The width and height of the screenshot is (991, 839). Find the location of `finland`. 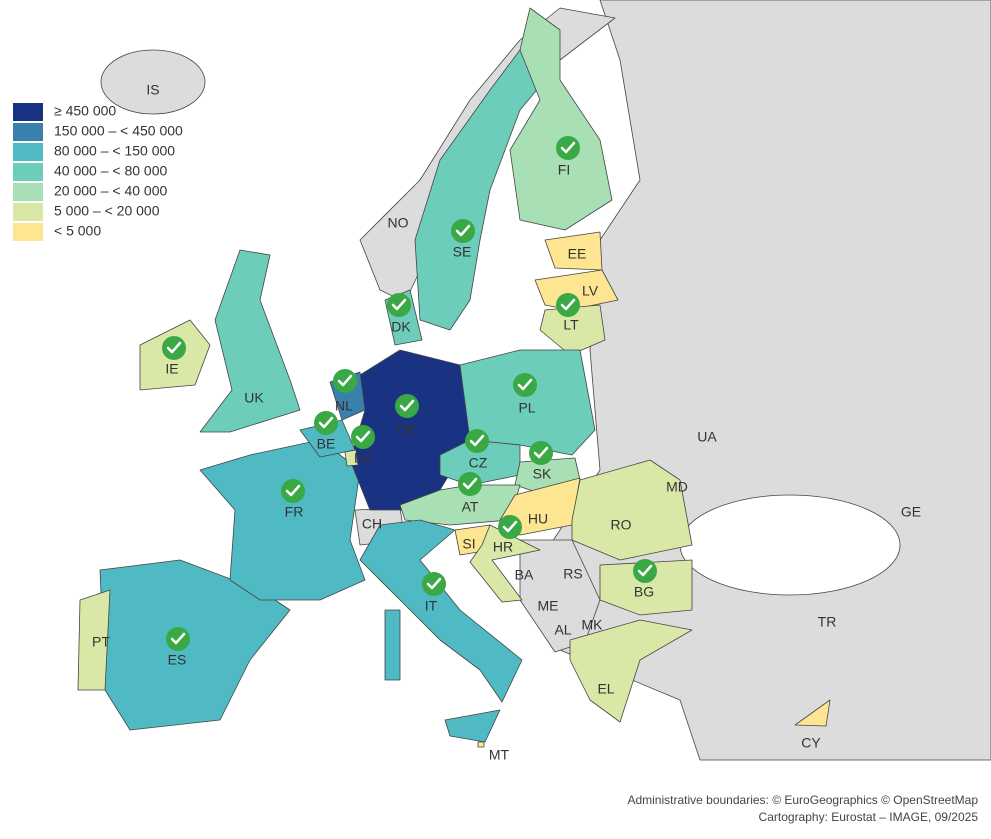

finland is located at coordinates (561, 119).